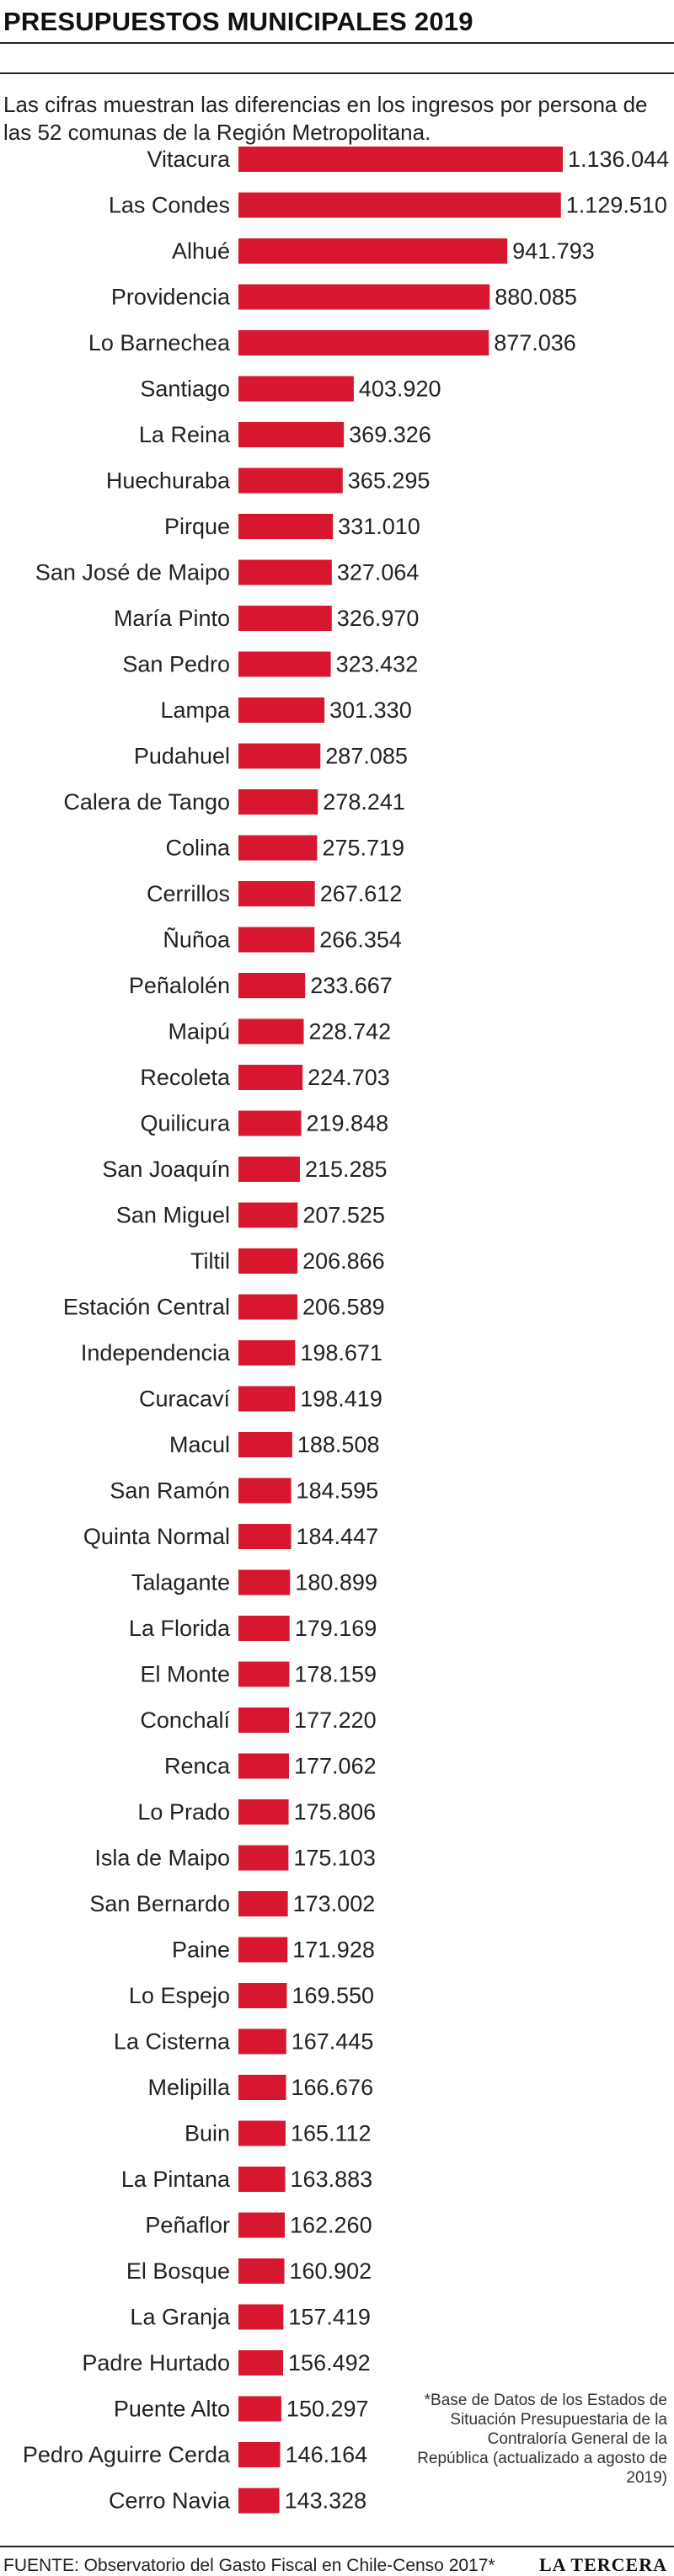  What do you see at coordinates (169, 205) in the screenshot?
I see `category-label: Las Condes` at bounding box center [169, 205].